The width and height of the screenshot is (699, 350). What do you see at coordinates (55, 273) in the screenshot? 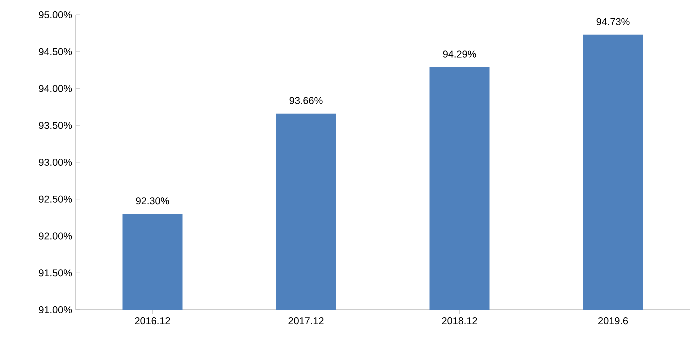
I see `y-tick-label: 91.50%` at bounding box center [55, 273].